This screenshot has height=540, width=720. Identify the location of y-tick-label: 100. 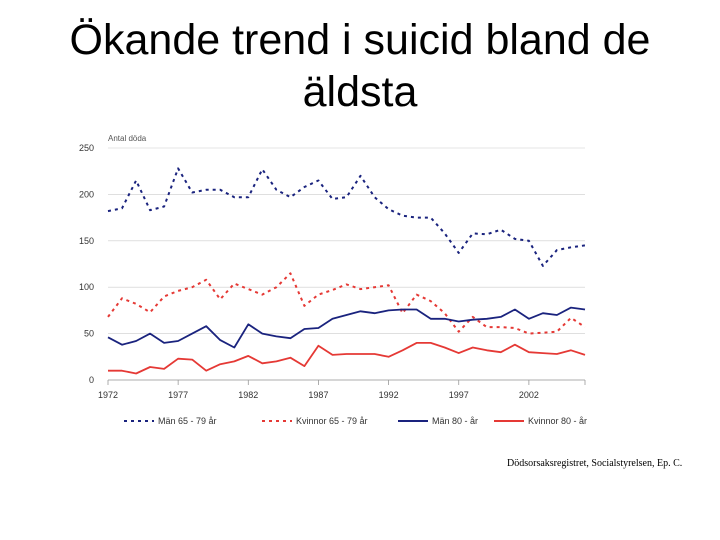
(86, 287).